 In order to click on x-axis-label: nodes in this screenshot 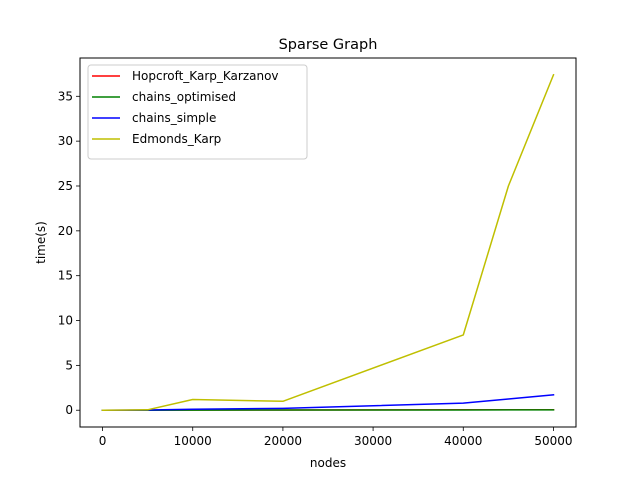, I will do `click(328, 463)`.